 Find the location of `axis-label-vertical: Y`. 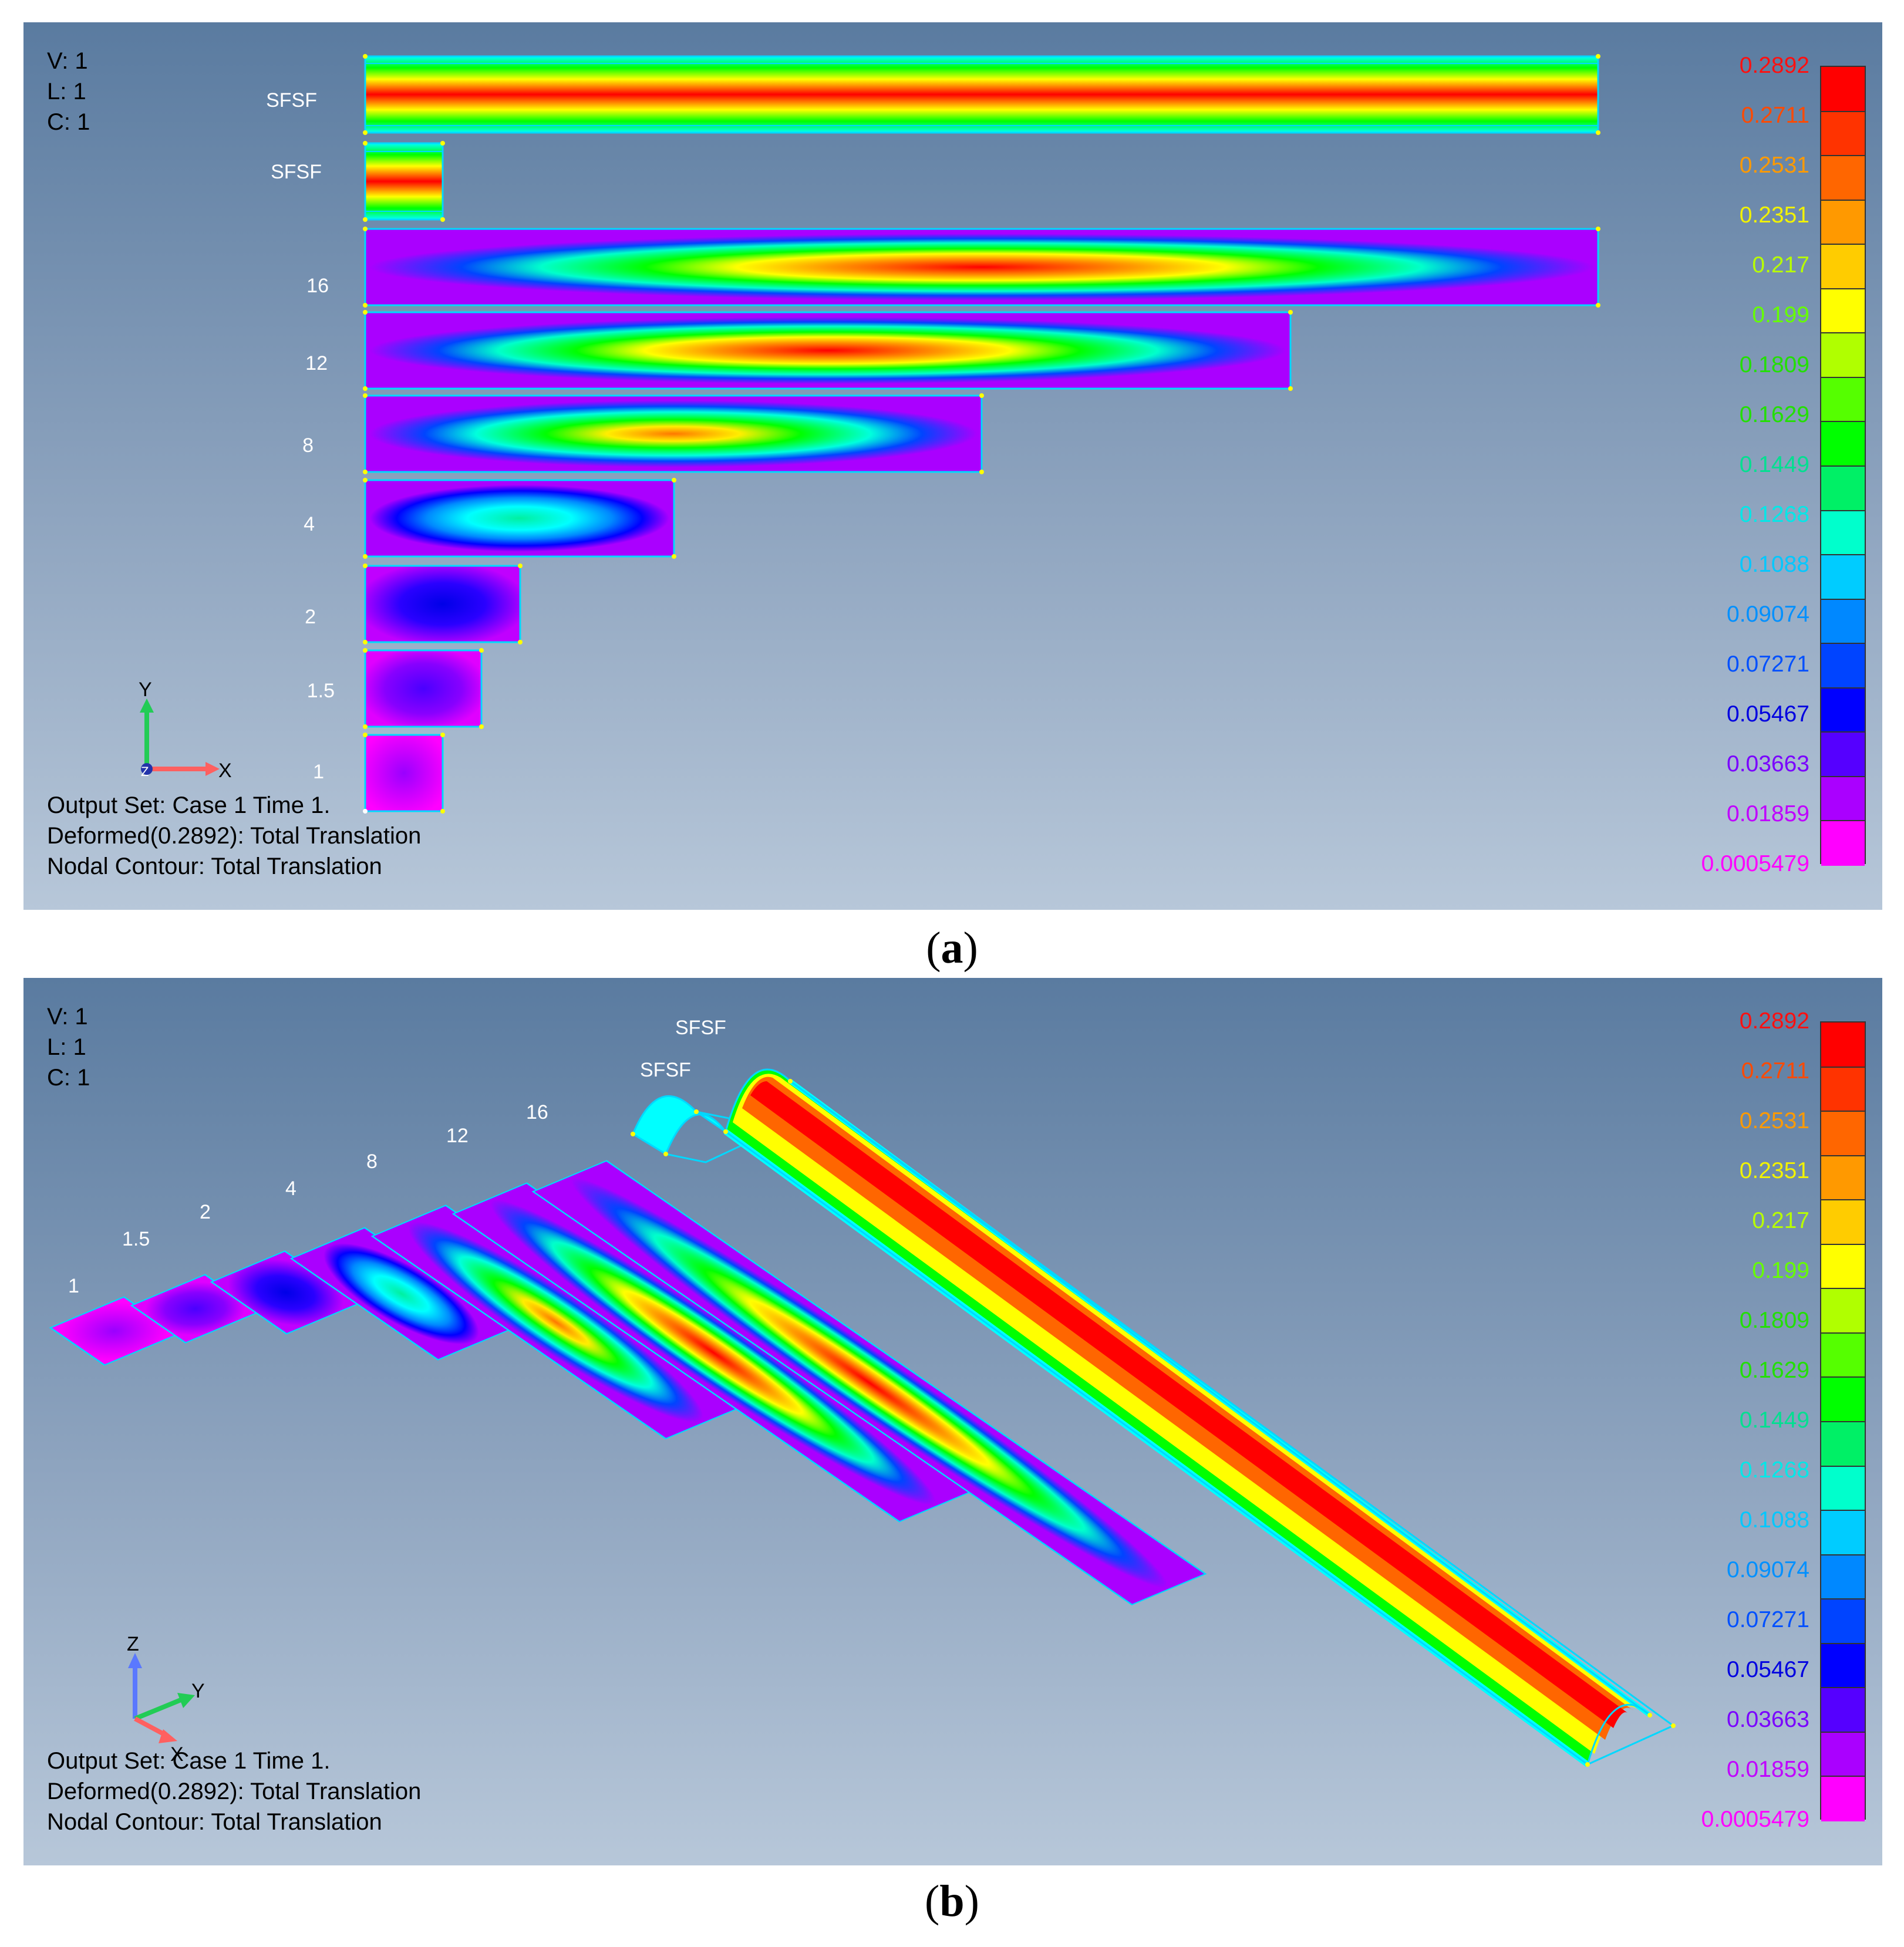

axis-label-vertical: Y is located at coordinates (145, 690).